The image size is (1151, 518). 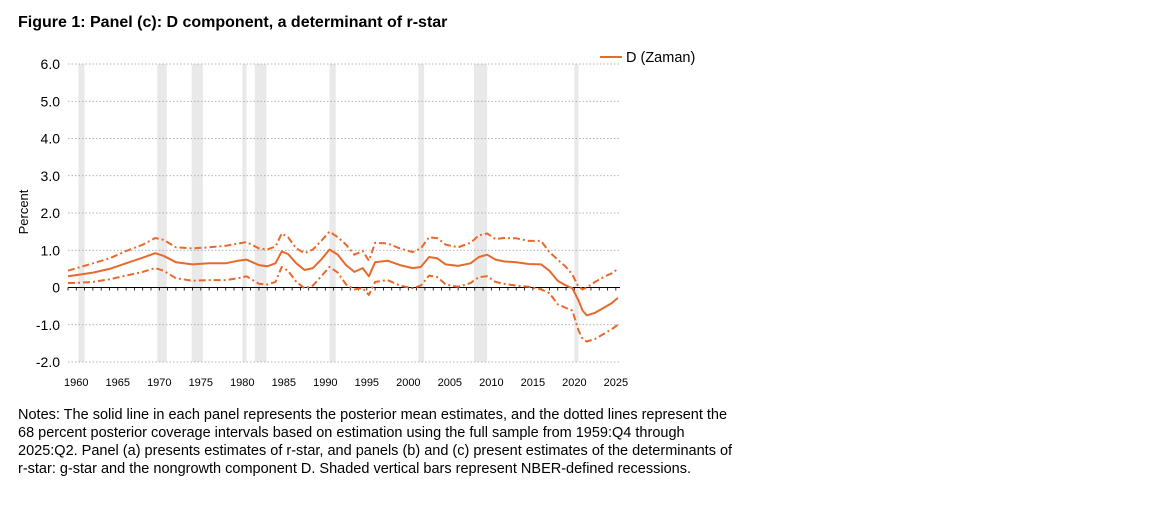 What do you see at coordinates (48, 325) in the screenshot?
I see `y-tick-label: -1.0` at bounding box center [48, 325].